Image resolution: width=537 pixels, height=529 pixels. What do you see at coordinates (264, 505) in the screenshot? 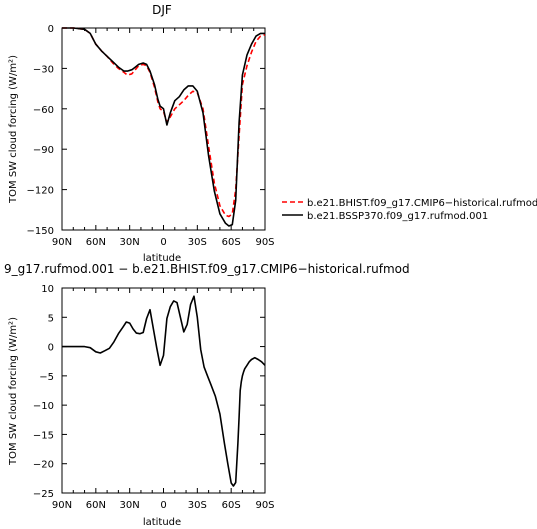
I see `panel2-x-tick-label: 90S` at bounding box center [264, 505].